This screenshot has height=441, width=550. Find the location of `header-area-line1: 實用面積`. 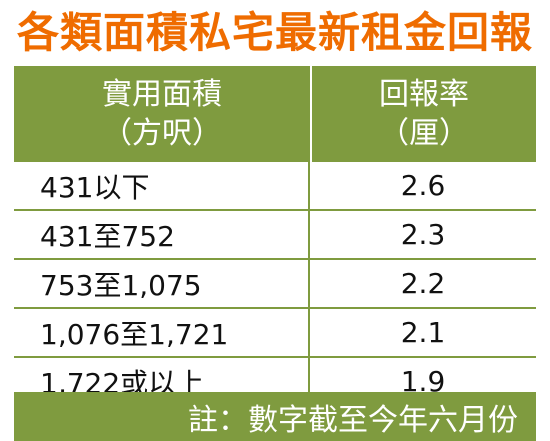

header-area-line1: 實用面積 is located at coordinates (162, 94).